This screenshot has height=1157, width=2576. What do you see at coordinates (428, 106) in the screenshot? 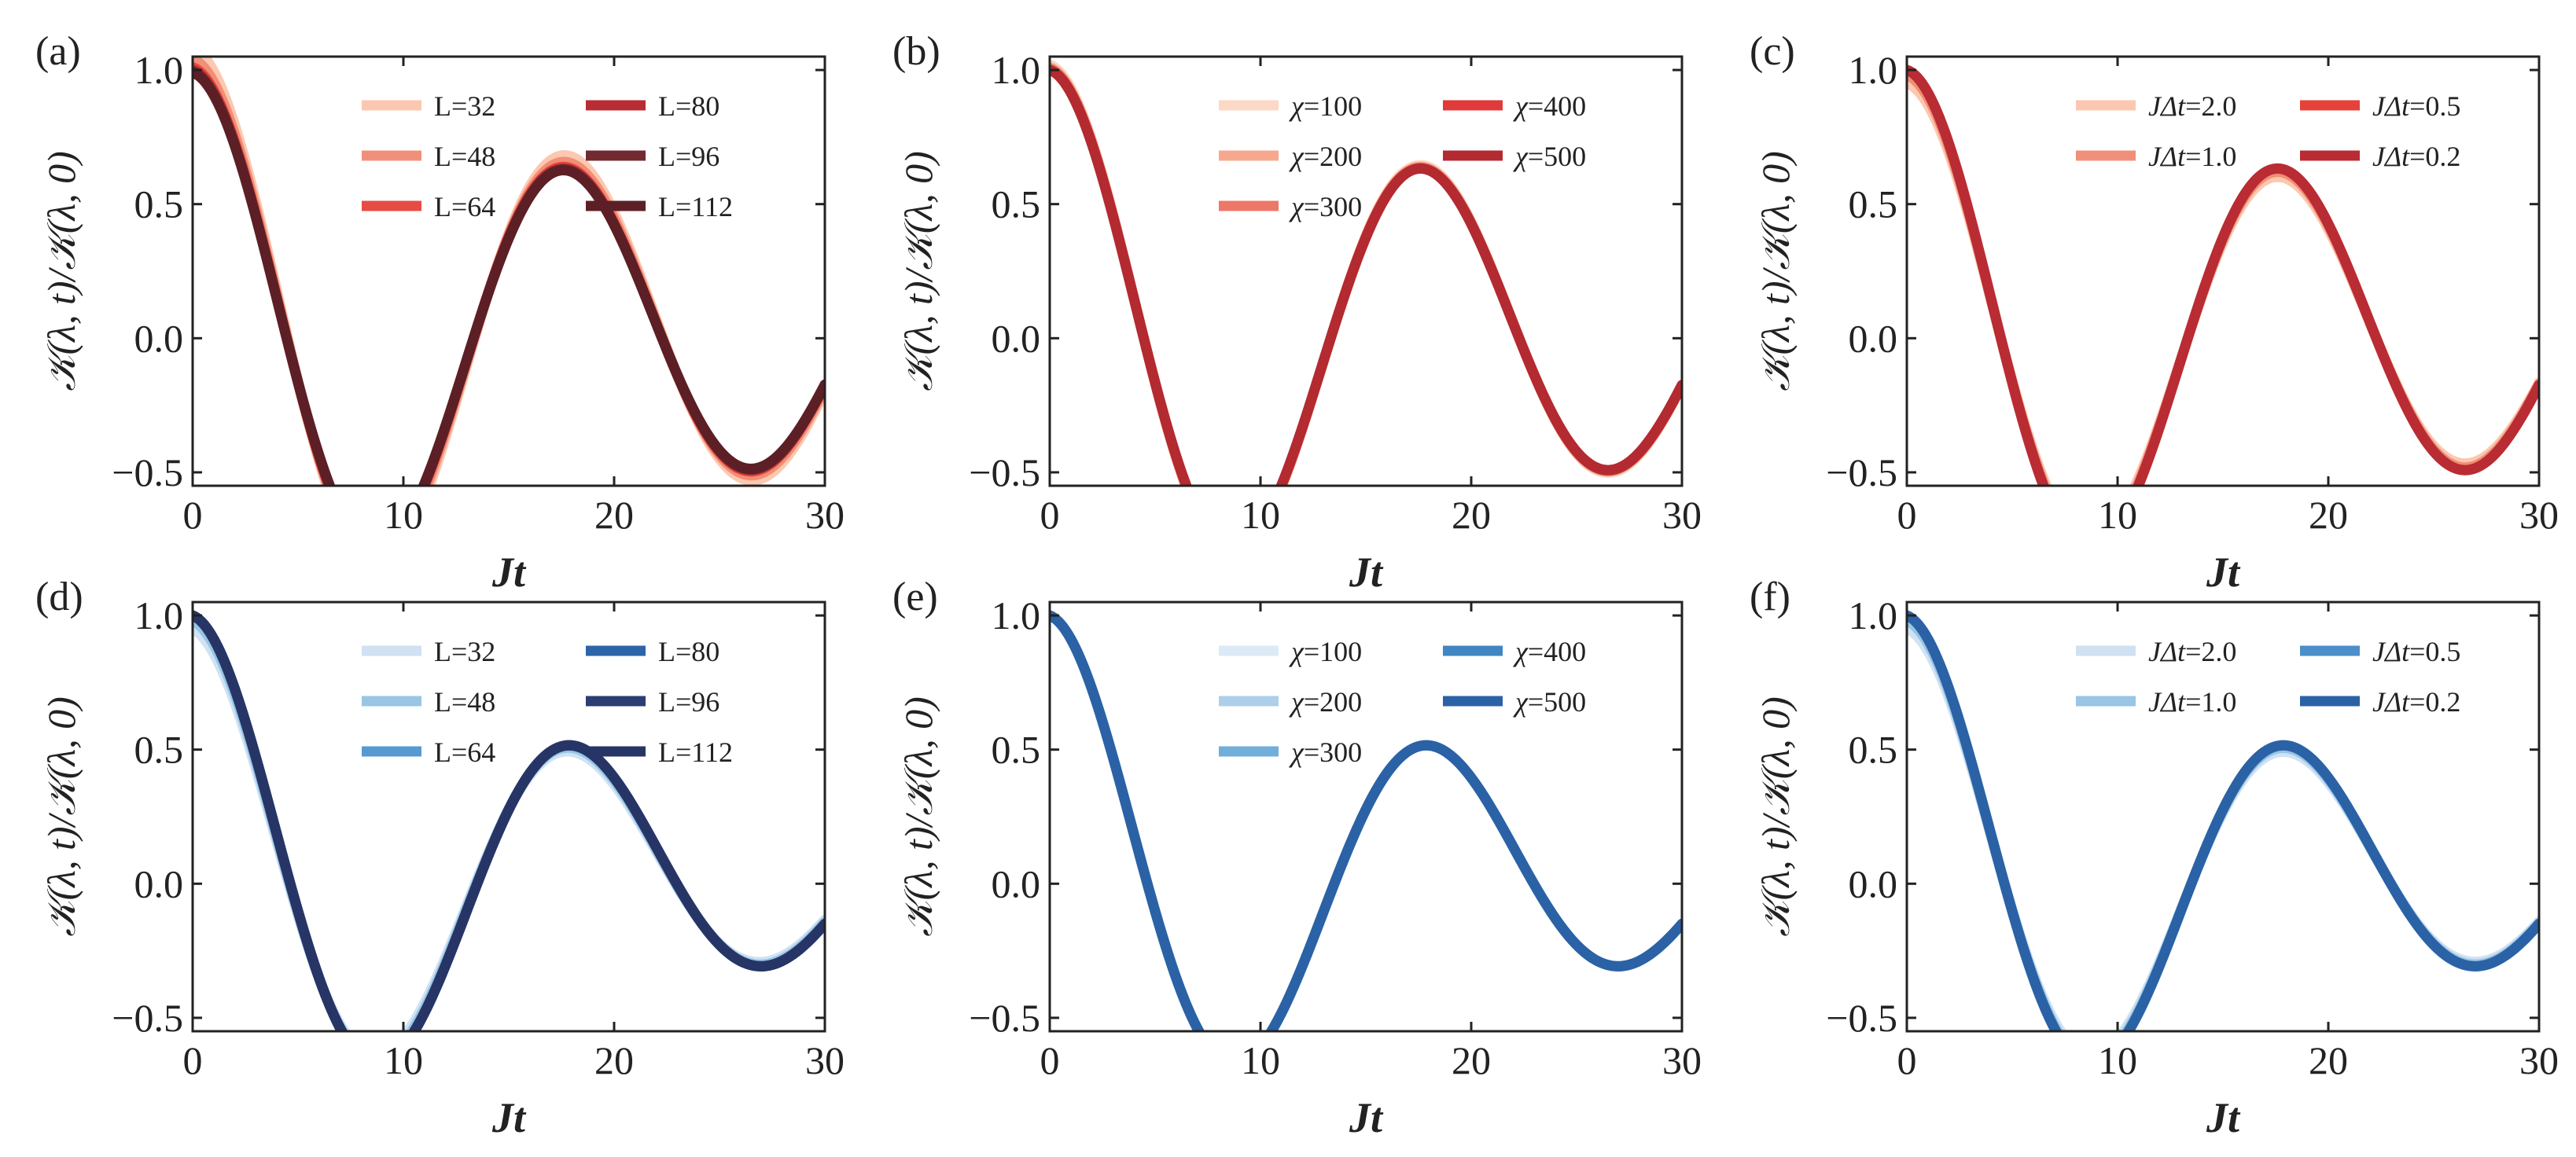
I see `legend-item: L=32` at bounding box center [428, 106].